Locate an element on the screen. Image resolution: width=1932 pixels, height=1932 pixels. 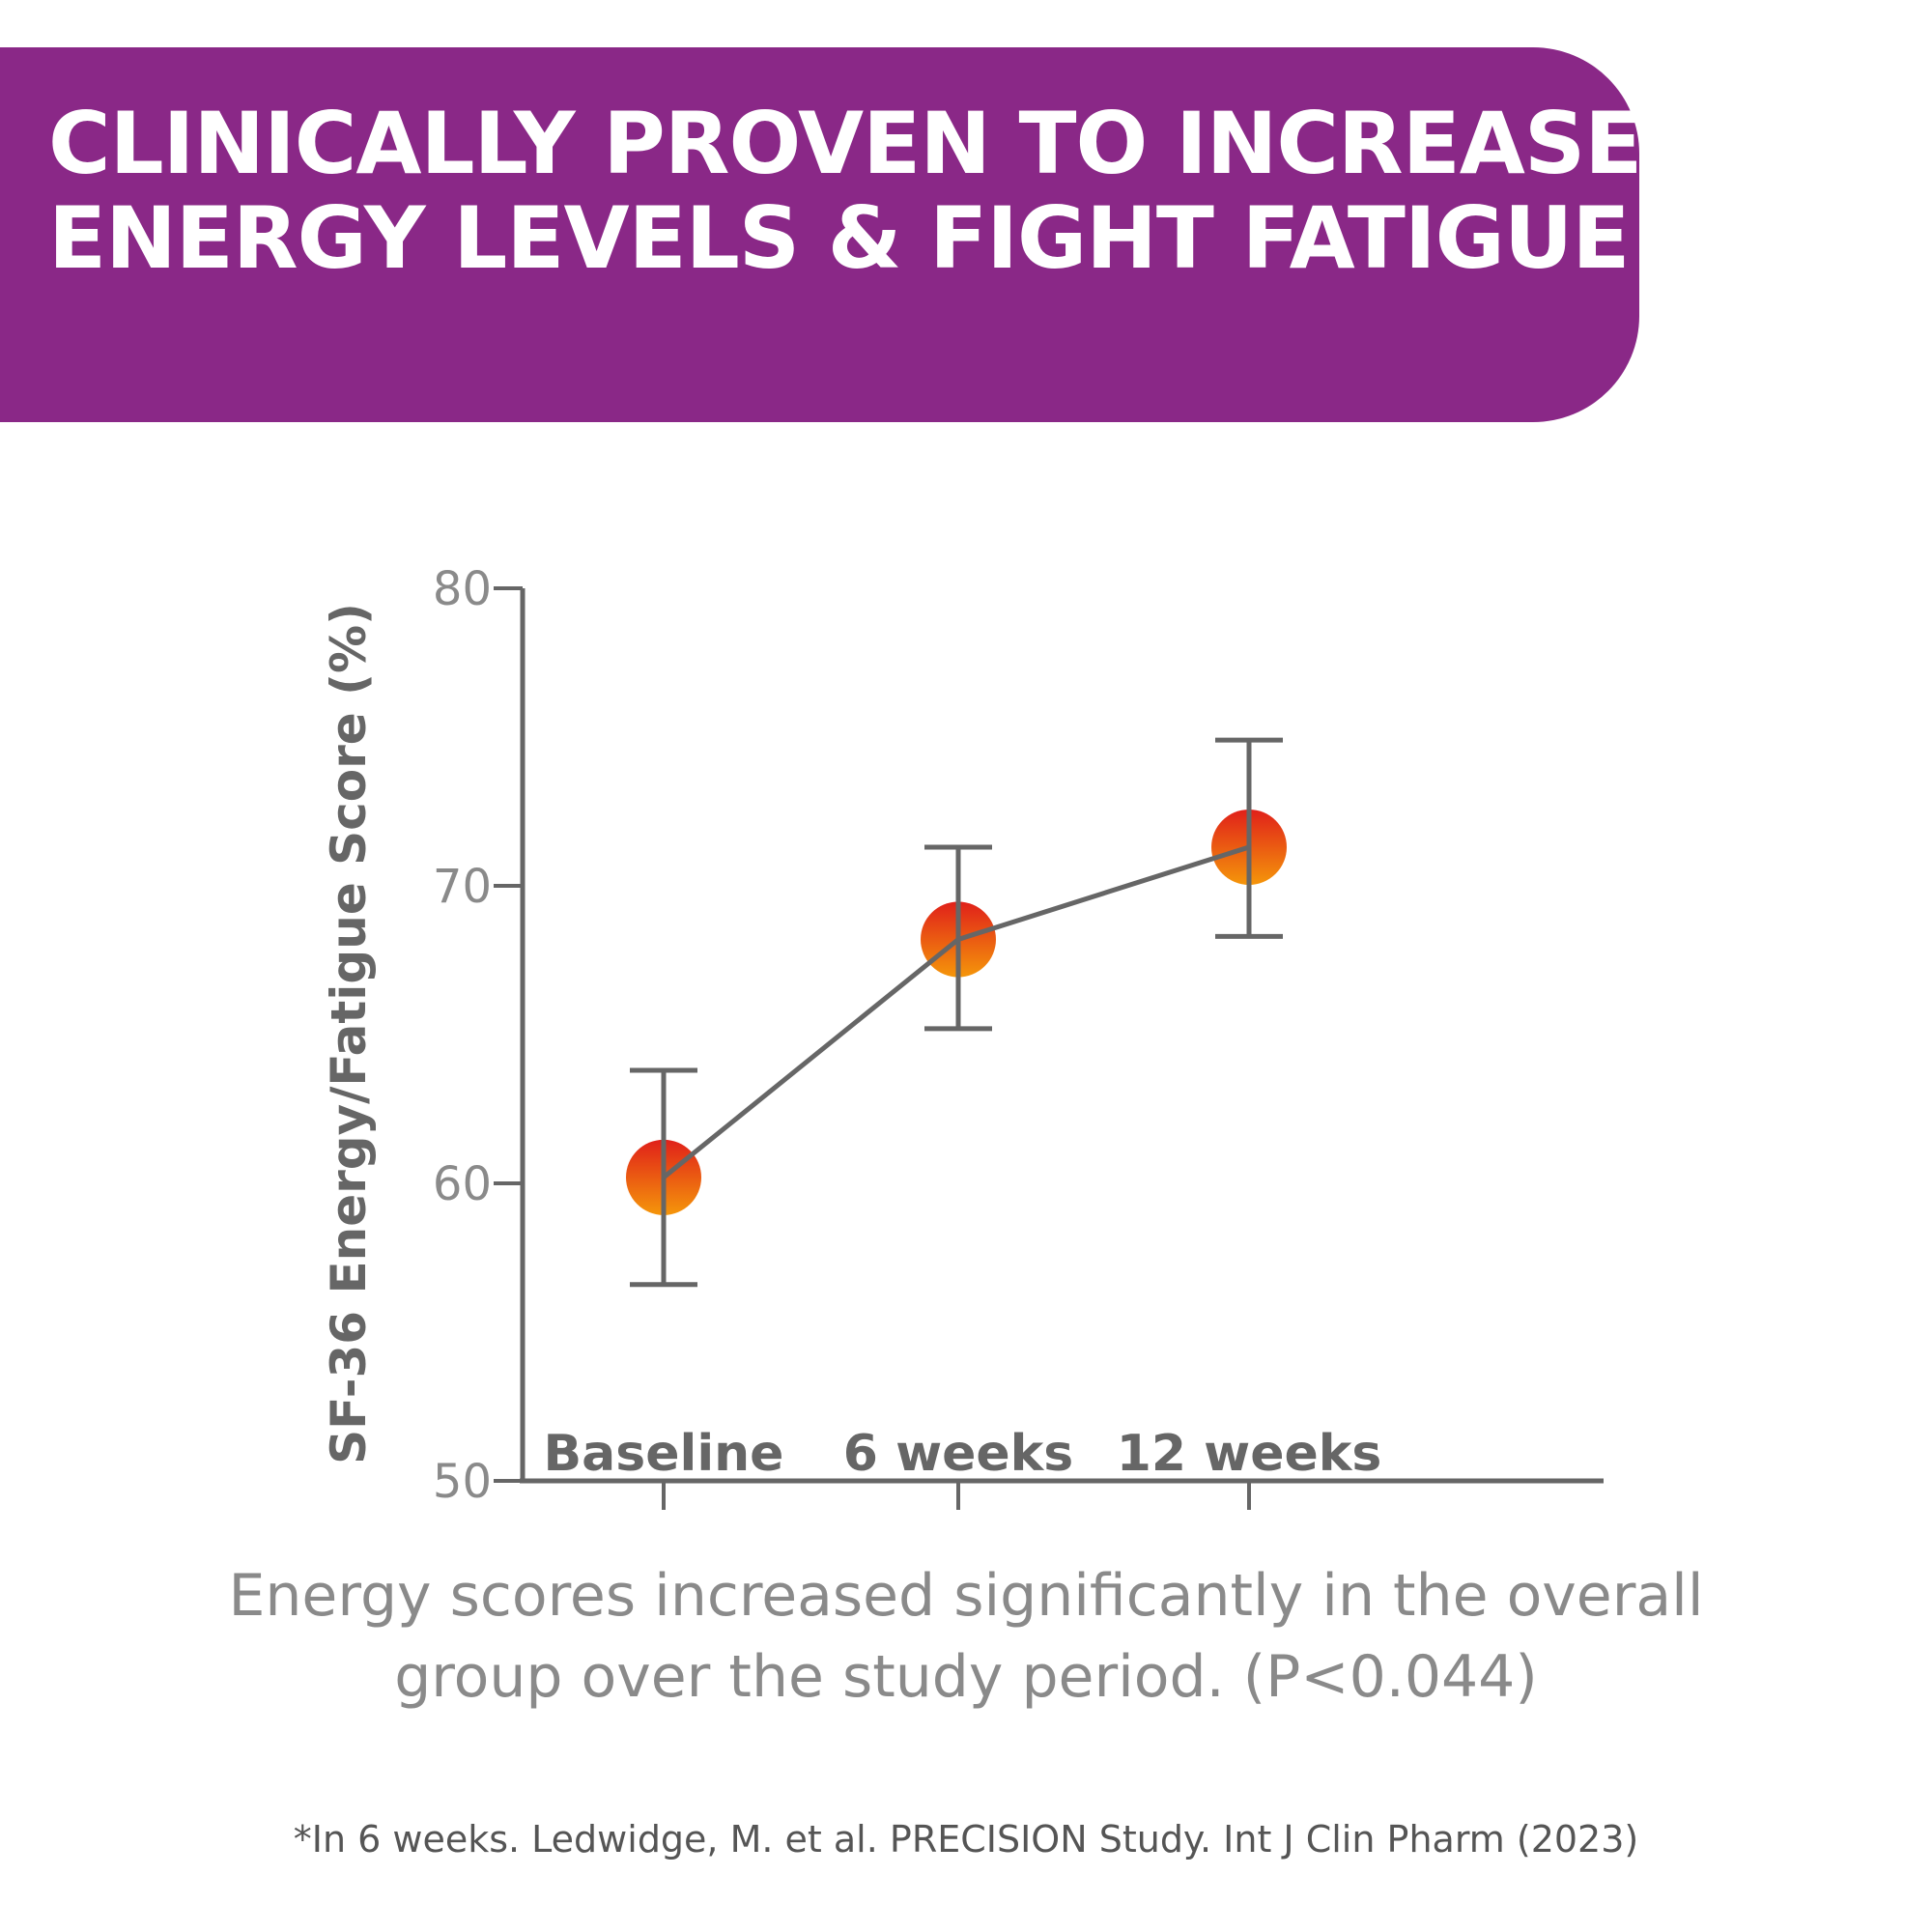
y-tick-label: 60 is located at coordinates (462, 1184).